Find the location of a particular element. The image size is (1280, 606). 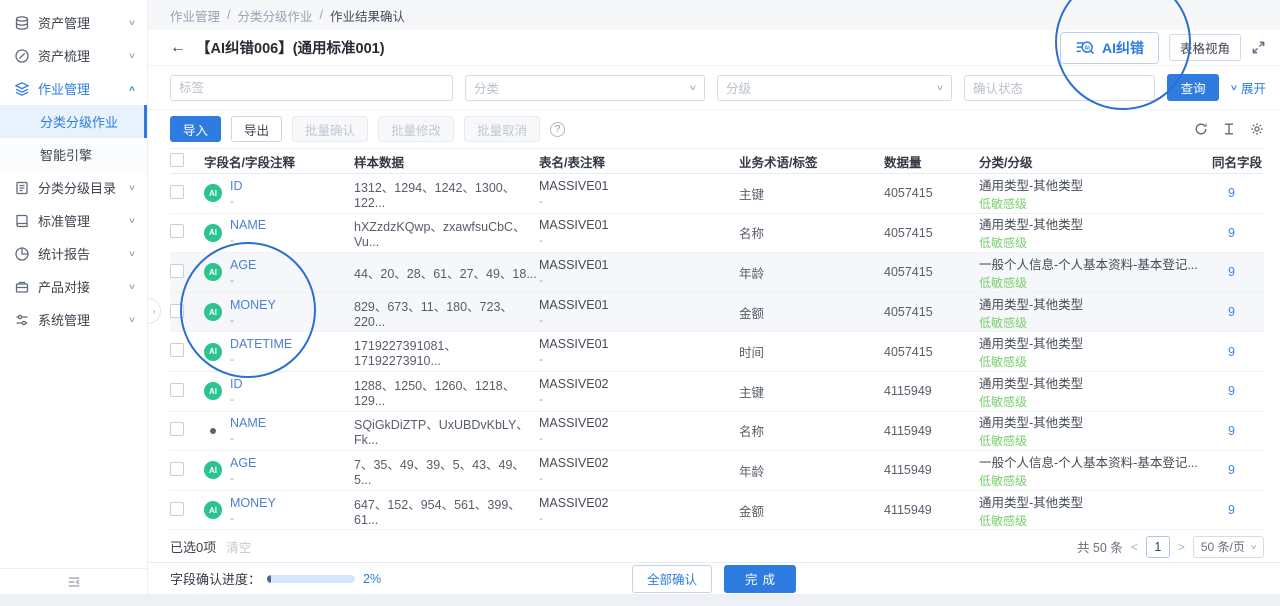

select-all-checkbox is located at coordinates (177, 159).